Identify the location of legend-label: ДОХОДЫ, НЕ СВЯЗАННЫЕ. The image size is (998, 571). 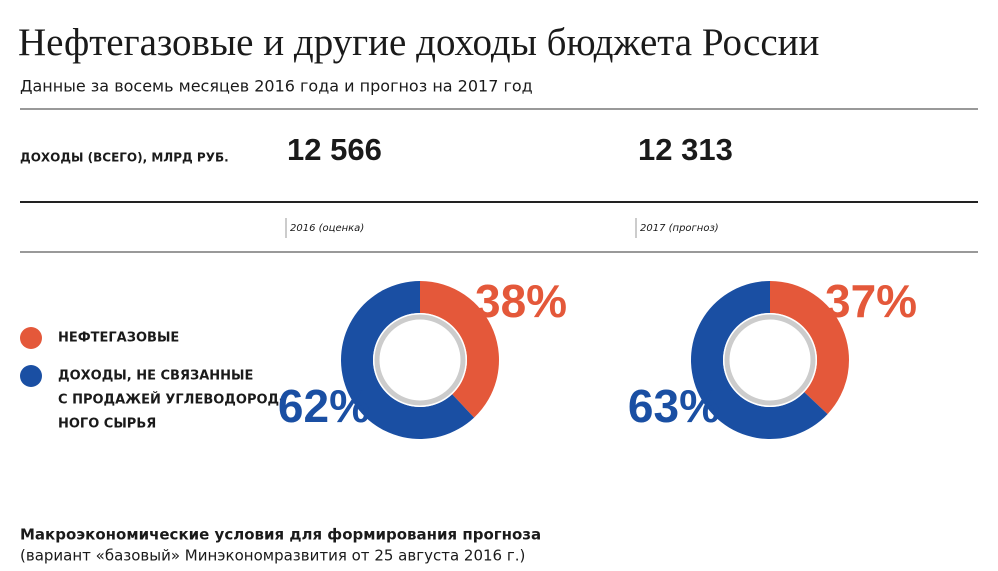
(155, 376).